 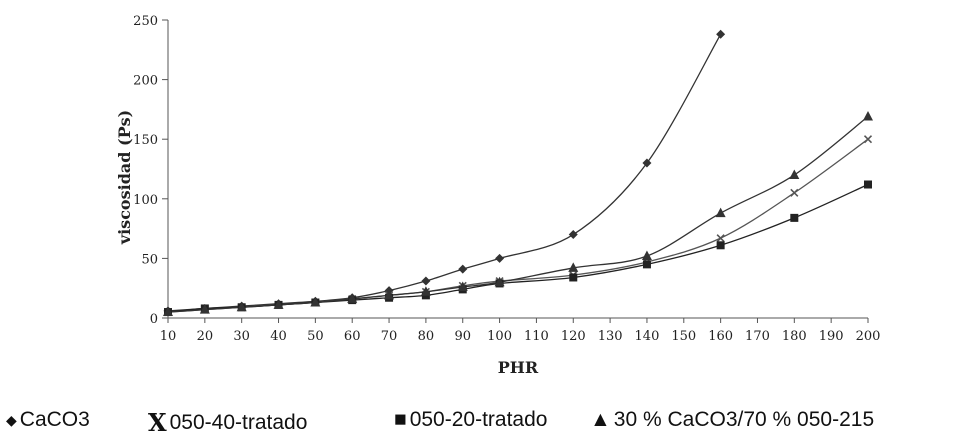 What do you see at coordinates (744, 419) in the screenshot?
I see `legend-label: 30 % CaCO3/70 % 050-215` at bounding box center [744, 419].